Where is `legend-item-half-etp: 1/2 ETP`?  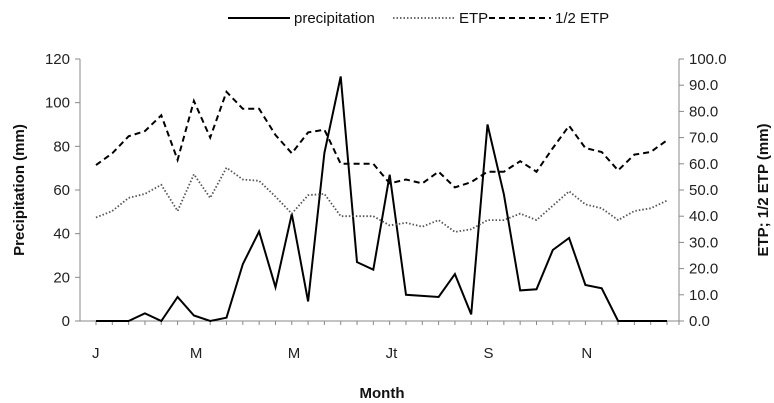
legend-item-half-etp: 1/2 ETP is located at coordinates (549, 18).